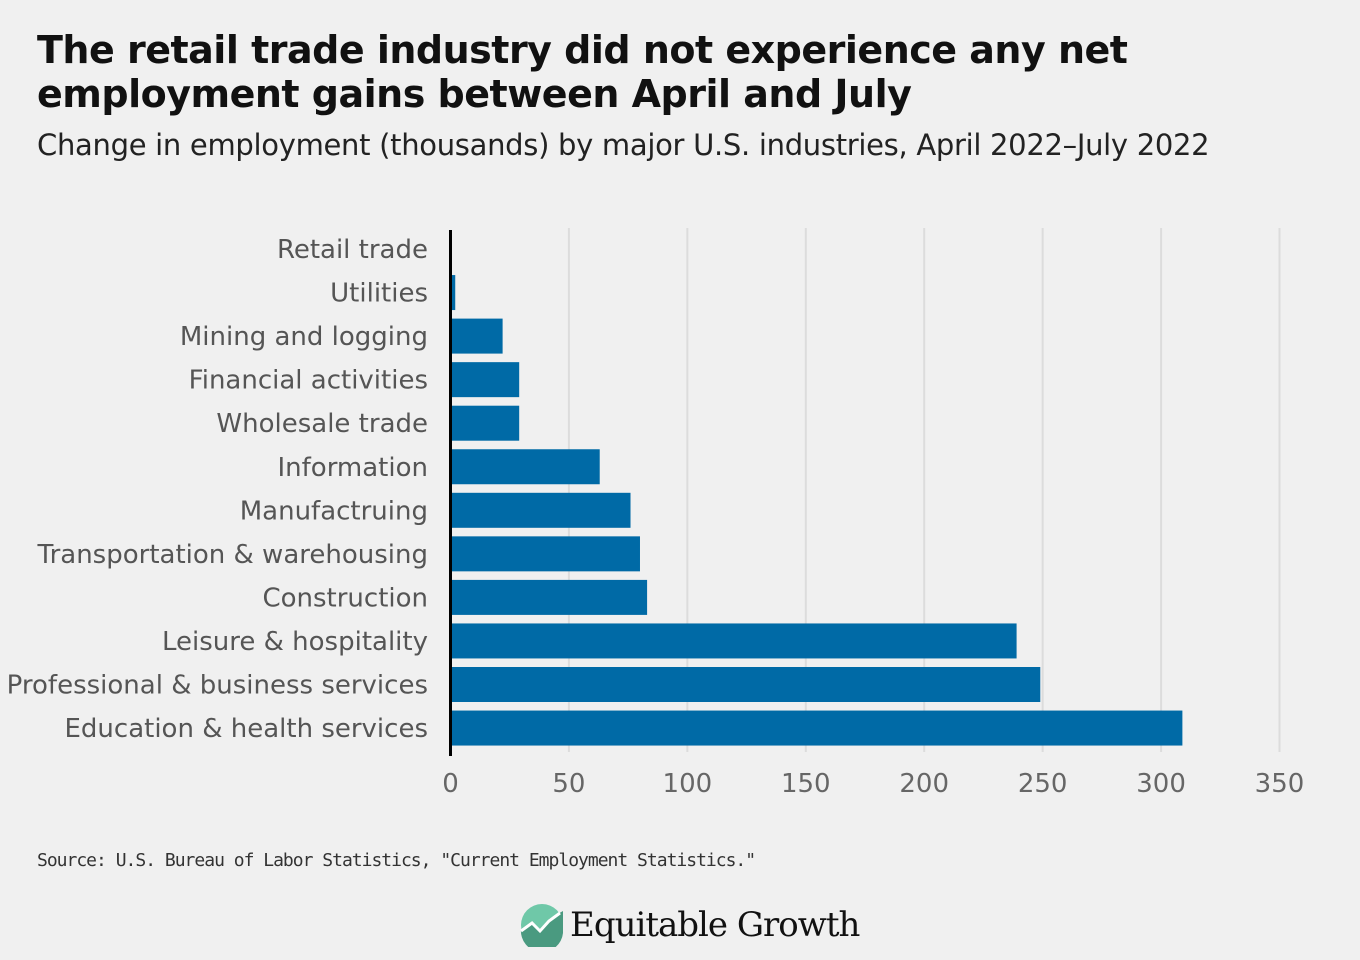 This screenshot has height=960, width=1360. Describe the element at coordinates (541, 925) in the screenshot. I see `logo-icon` at that location.